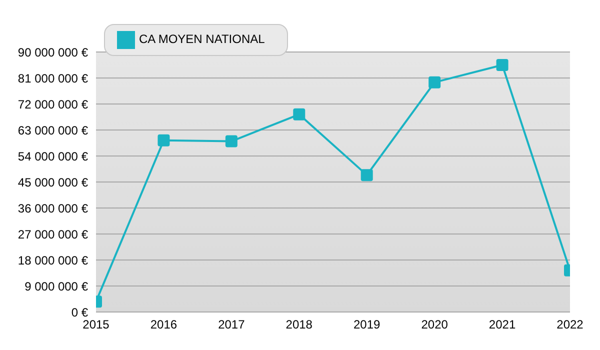 This screenshot has height=350, width=600. Describe the element at coordinates (53, 52) in the screenshot. I see `y-tick-label: 90 000 000 €` at that location.